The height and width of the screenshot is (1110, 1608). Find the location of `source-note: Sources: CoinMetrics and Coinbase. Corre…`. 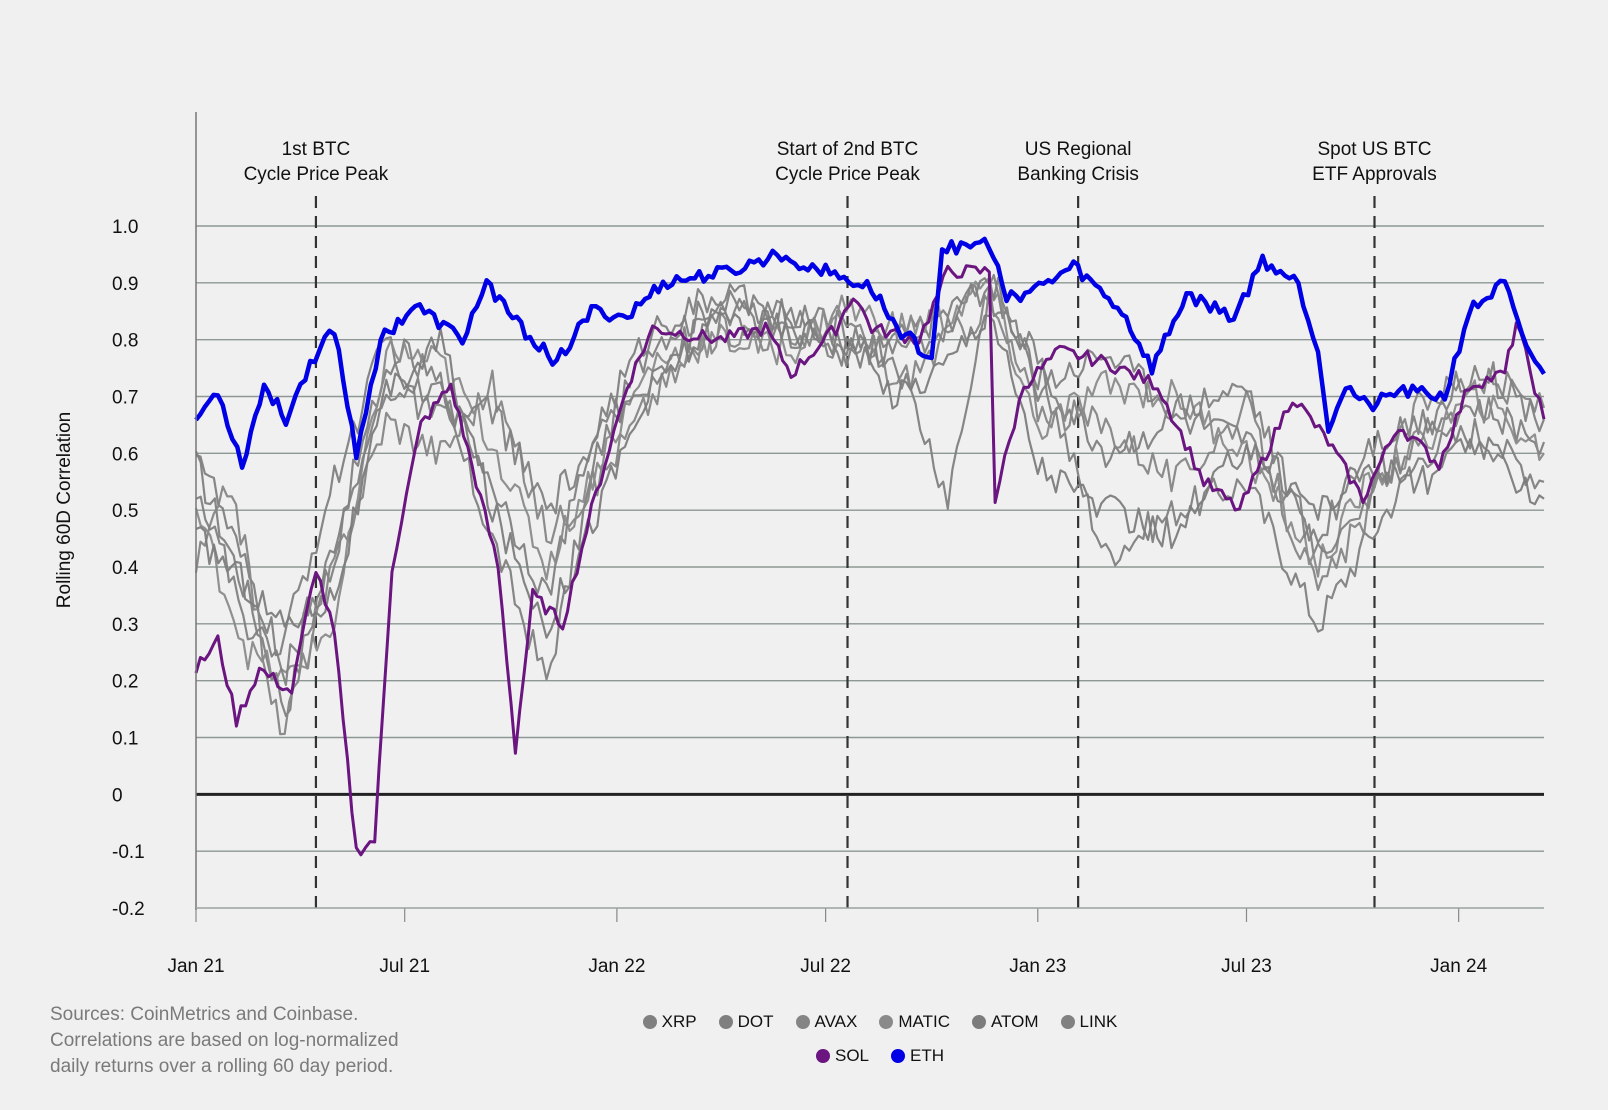

source-note: Sources: CoinMetrics and Coinbase. Corre… is located at coordinates (260, 1041).